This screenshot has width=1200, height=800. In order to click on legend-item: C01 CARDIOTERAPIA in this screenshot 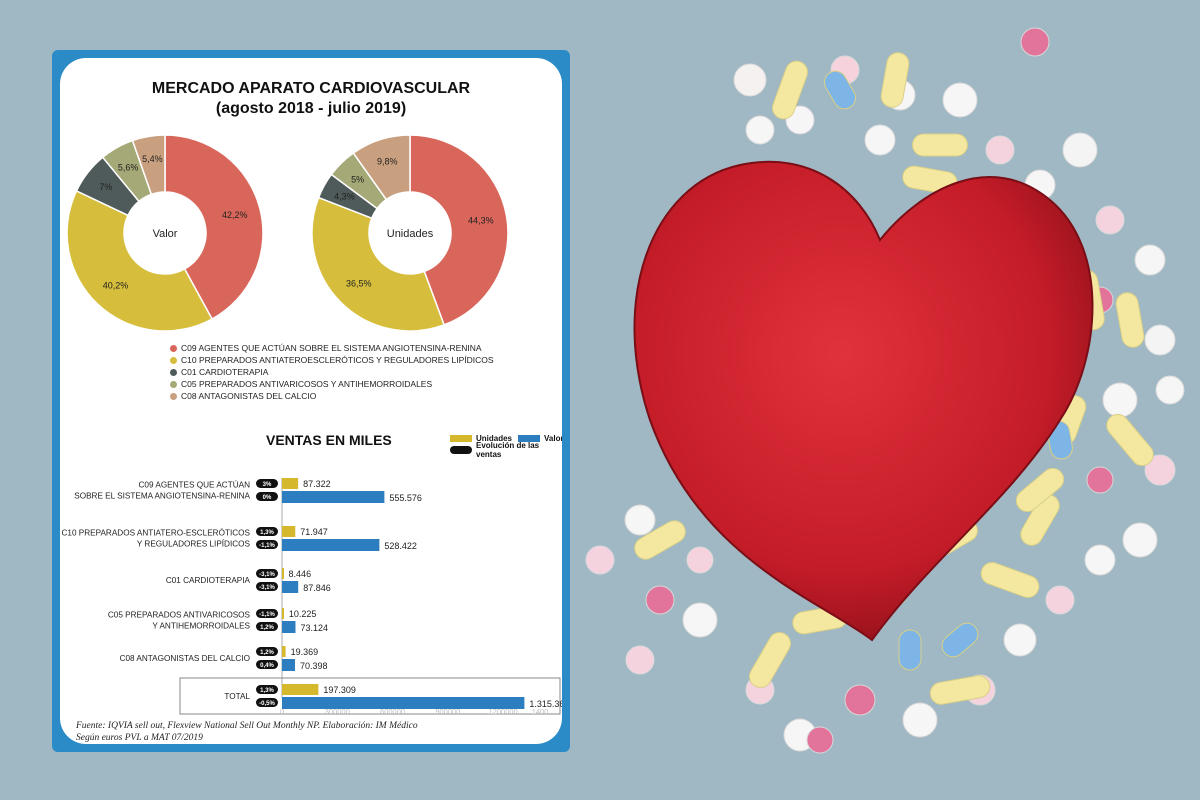, I will do `click(332, 372)`.